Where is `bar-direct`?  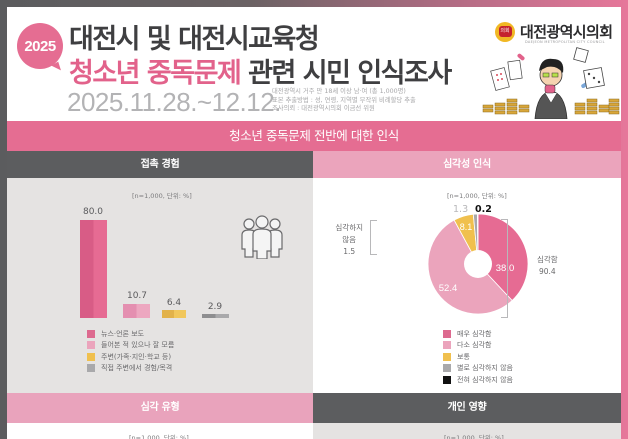 bar-direct is located at coordinates (215, 316).